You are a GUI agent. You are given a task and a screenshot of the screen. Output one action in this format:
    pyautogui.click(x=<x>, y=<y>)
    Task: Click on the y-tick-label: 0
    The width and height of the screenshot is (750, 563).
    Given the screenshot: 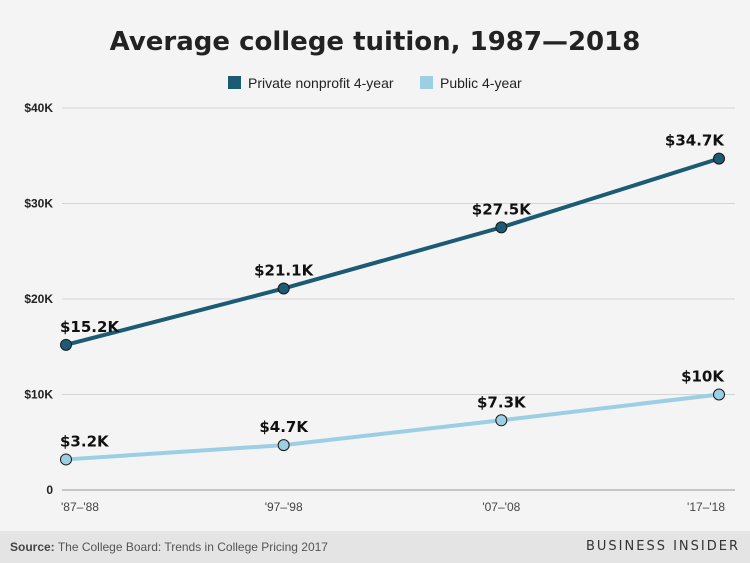 What is the action you would take?
    pyautogui.click(x=49, y=490)
    